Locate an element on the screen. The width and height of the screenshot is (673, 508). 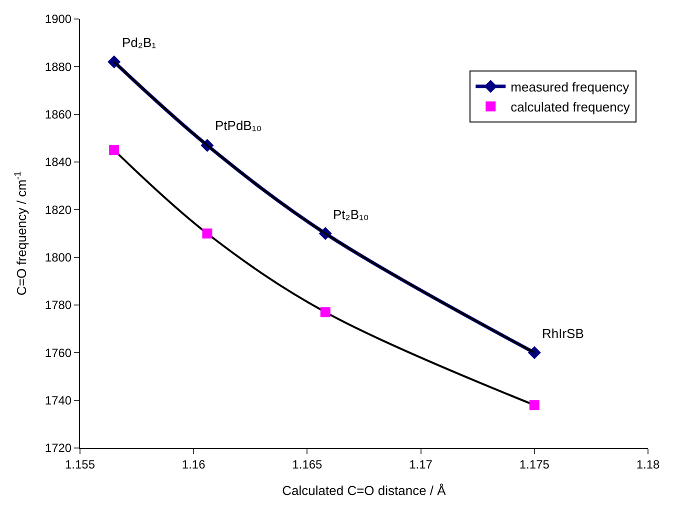
annotation: Pt₂B₁₀ is located at coordinates (351, 214).